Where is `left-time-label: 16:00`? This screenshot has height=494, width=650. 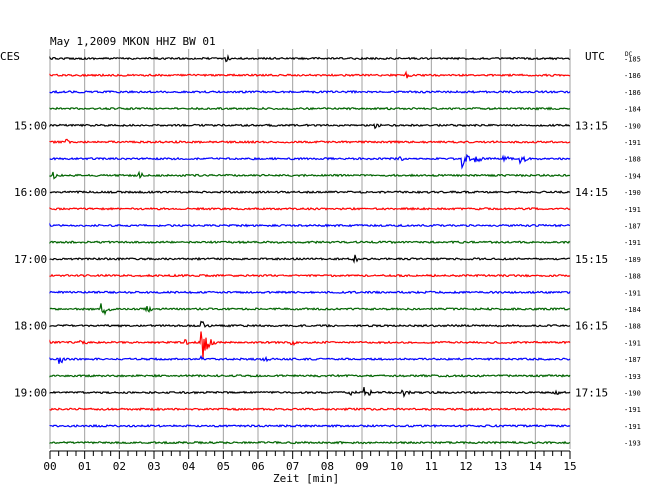 left-time-label: 16:00 is located at coordinates (30, 192).